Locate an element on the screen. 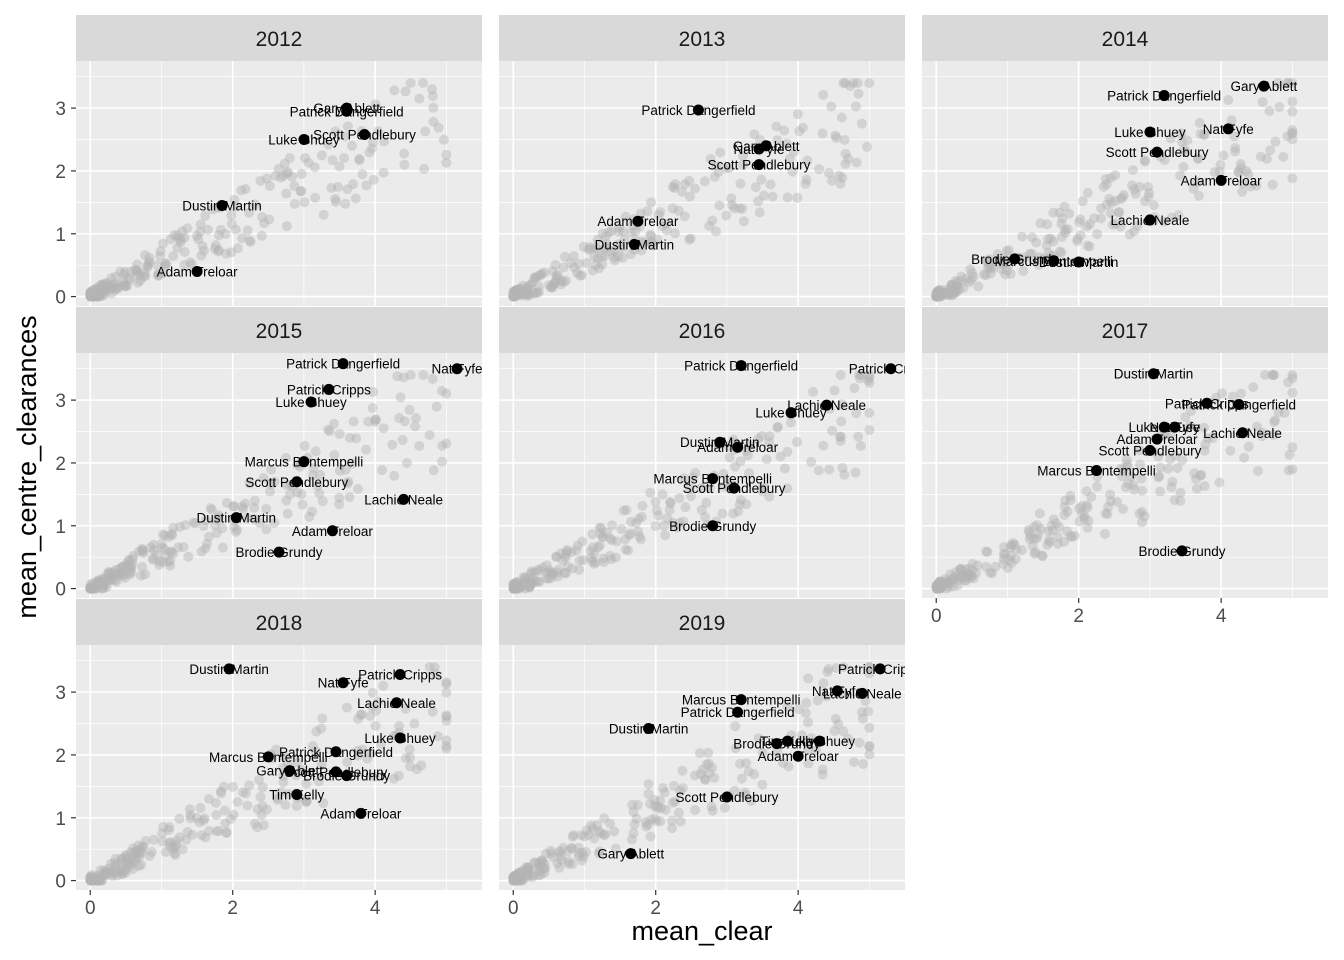 This screenshot has height=960, width=1344. y-tick-label: 1 is located at coordinates (60, 235).